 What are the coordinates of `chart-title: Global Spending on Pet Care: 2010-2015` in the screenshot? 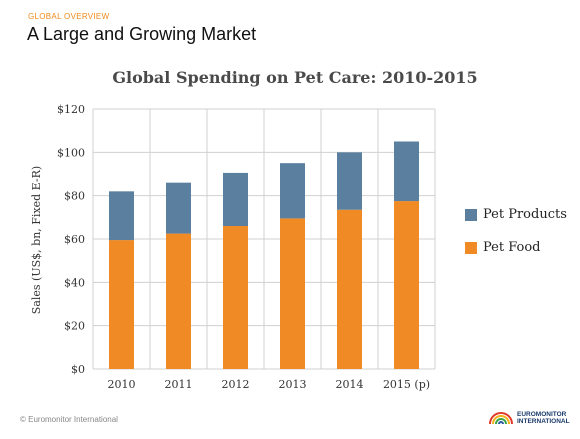 It's located at (295, 77).